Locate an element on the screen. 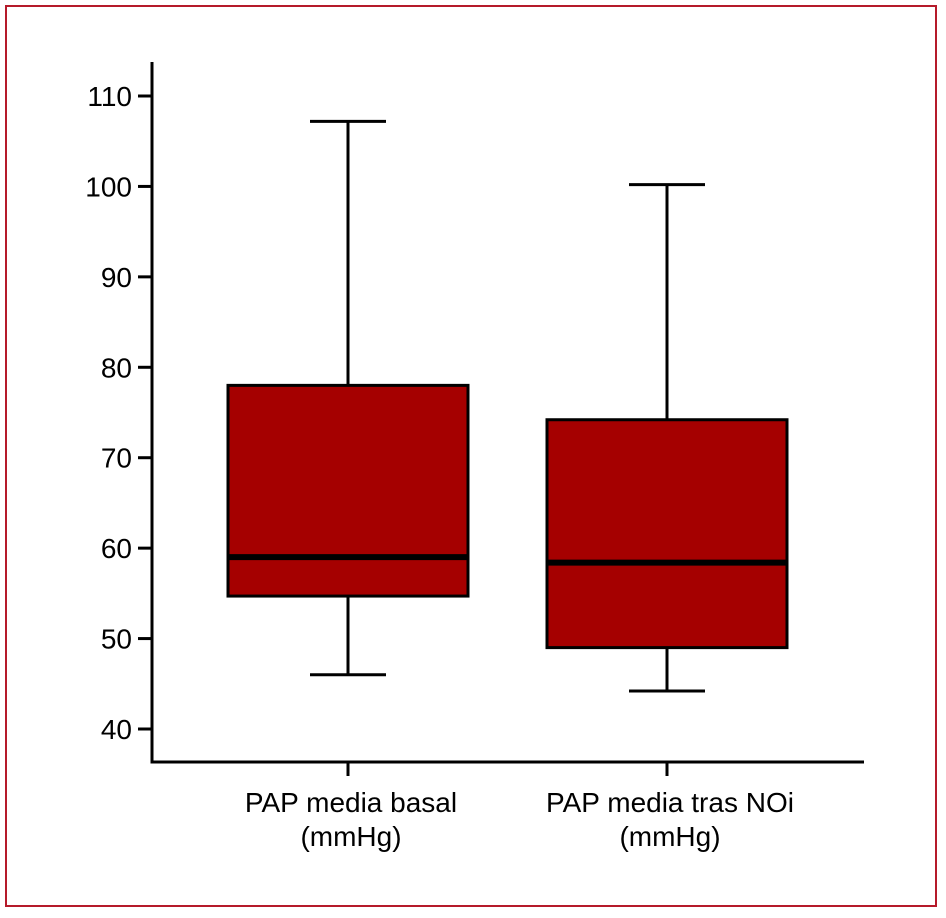  x-ticks is located at coordinates (507, 769).